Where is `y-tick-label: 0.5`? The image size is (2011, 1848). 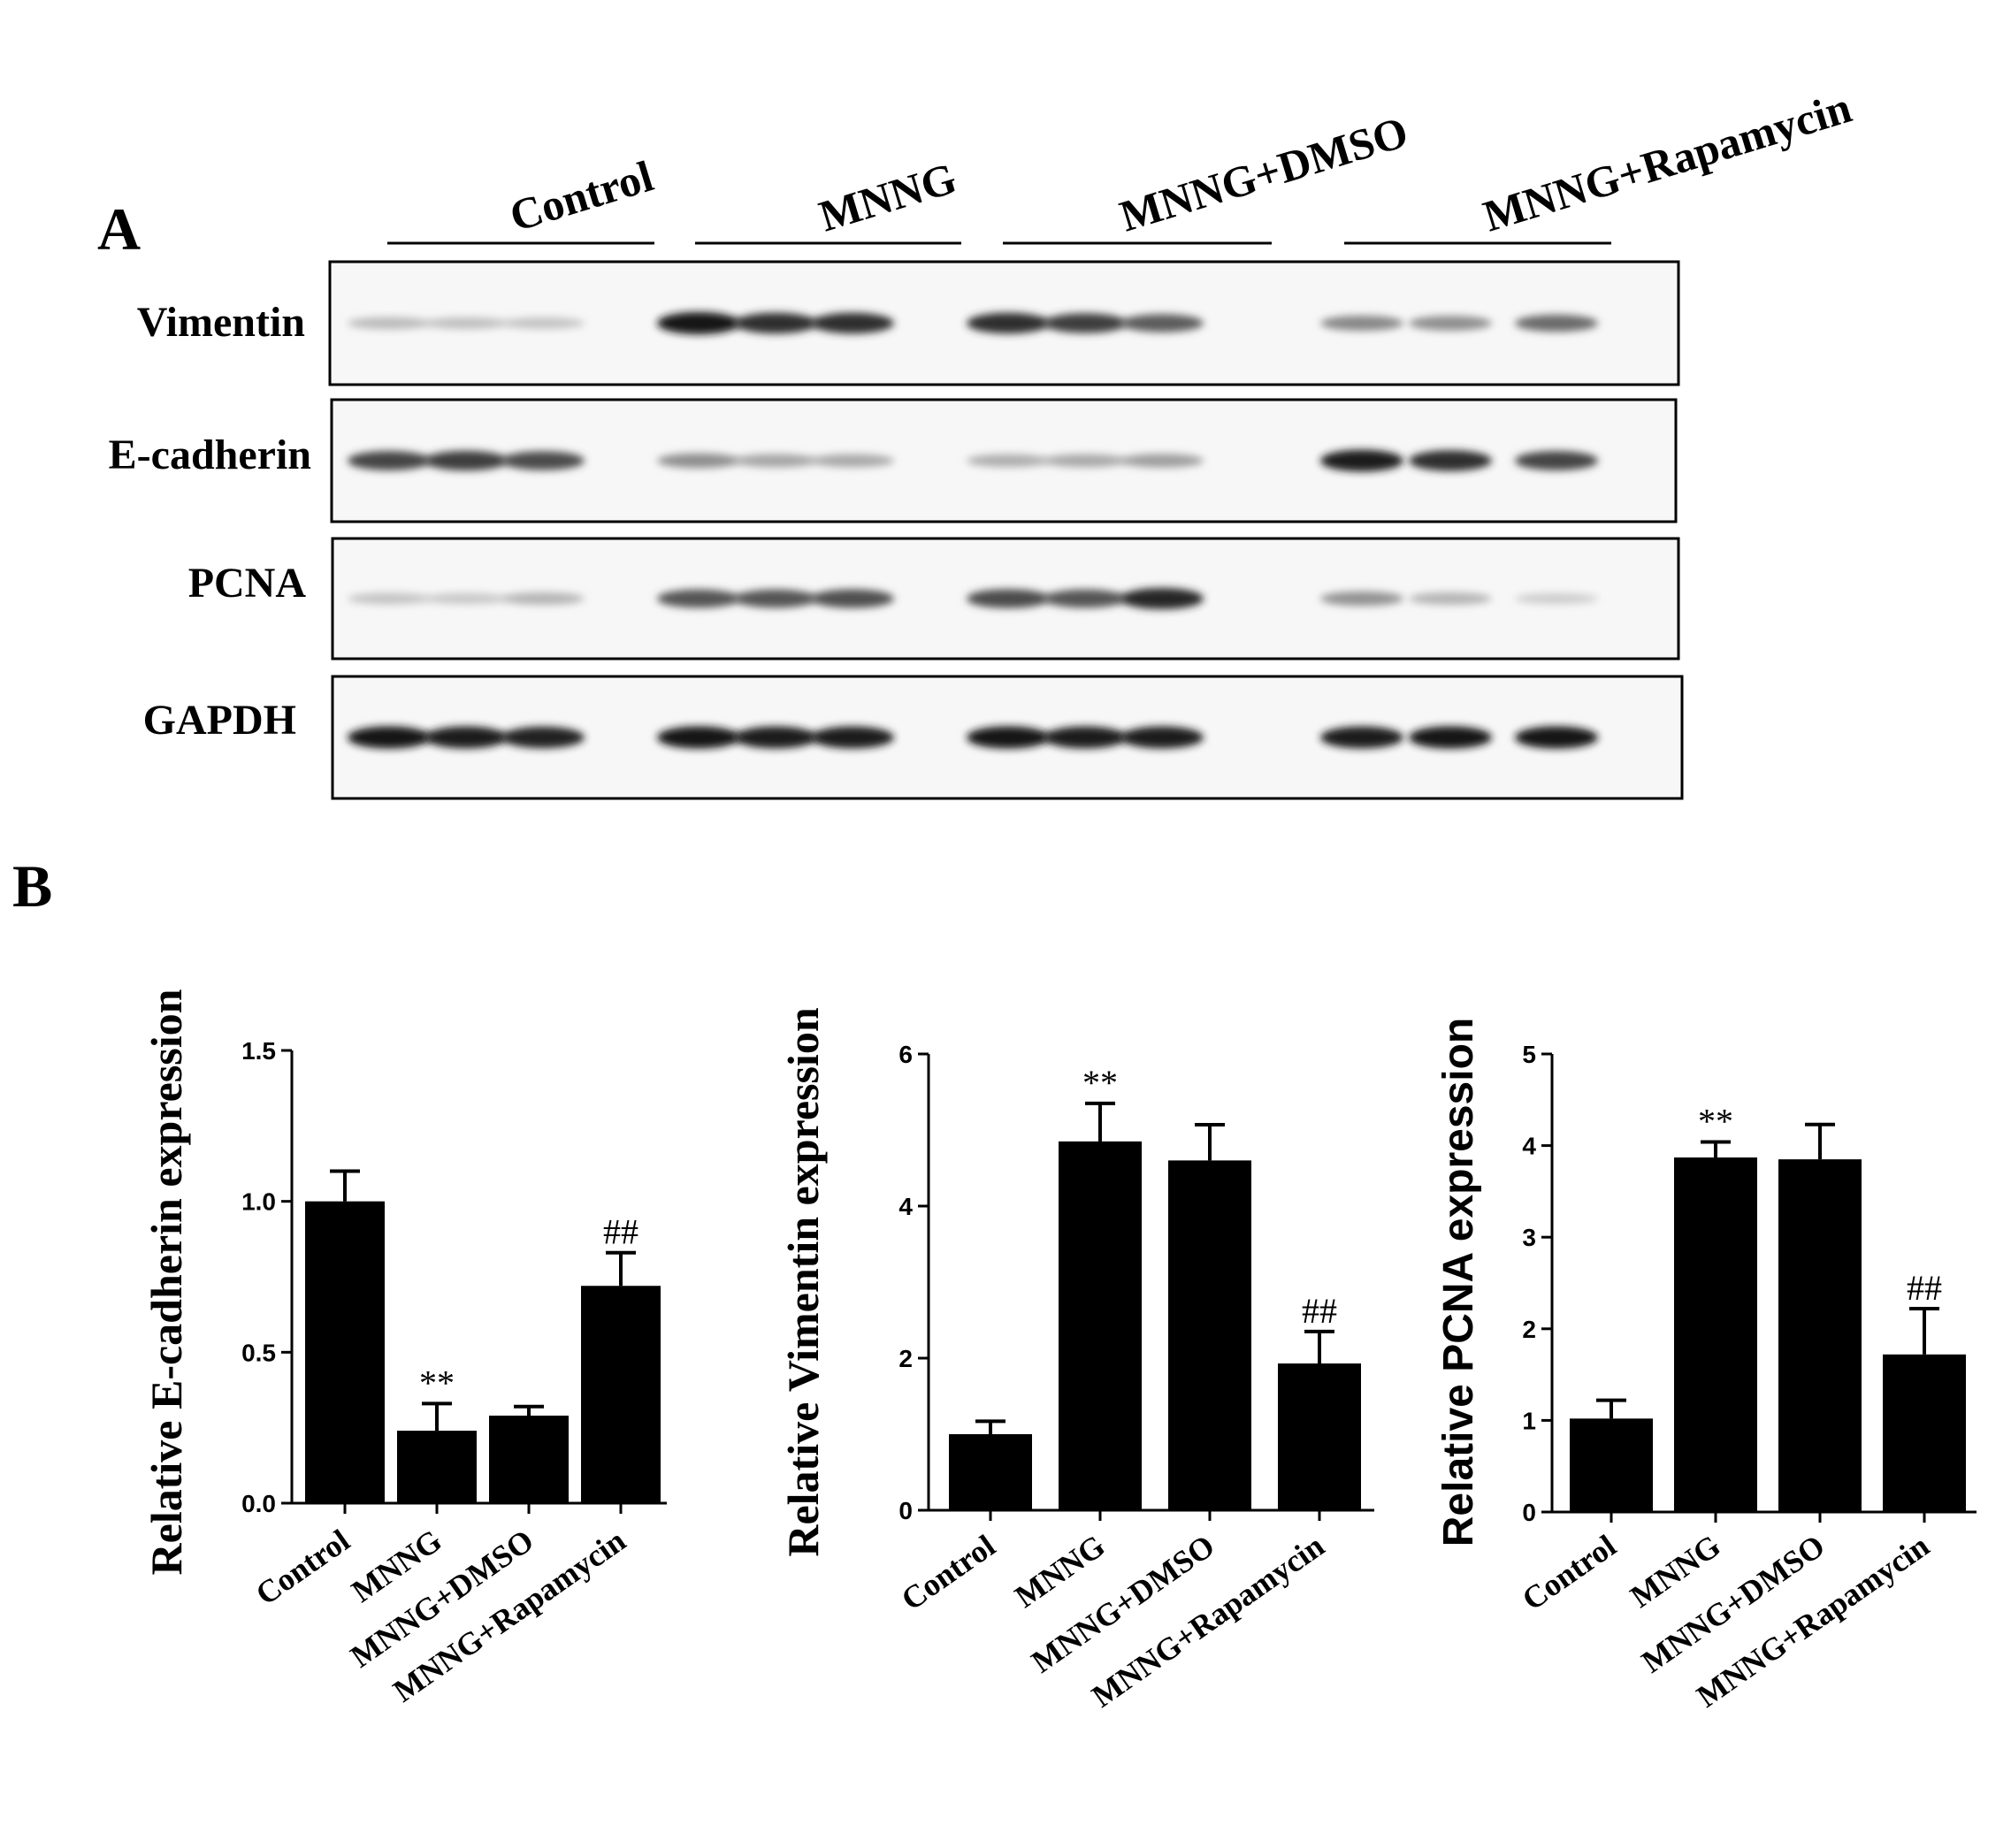
y-tick-label: 0.5 is located at coordinates (258, 1352).